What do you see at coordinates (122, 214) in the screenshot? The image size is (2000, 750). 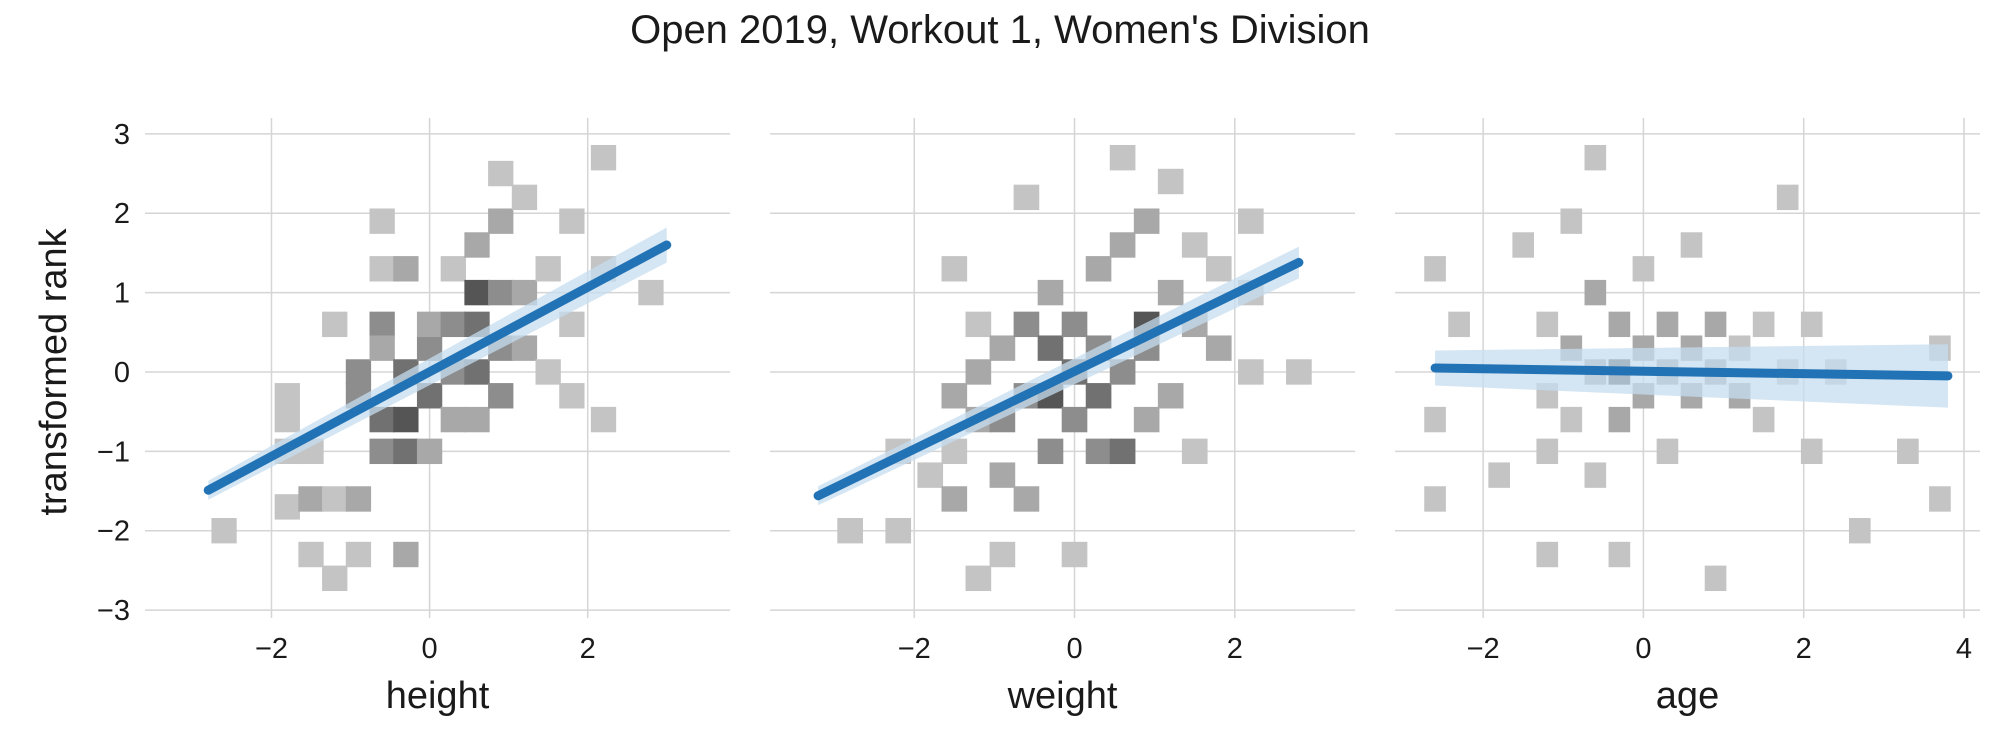 I see `y-tick-label: 2` at bounding box center [122, 214].